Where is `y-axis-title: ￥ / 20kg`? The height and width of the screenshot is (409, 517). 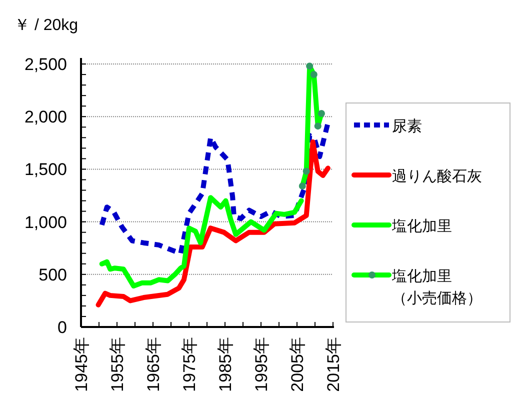 y-axis-title: ￥ / 20kg is located at coordinates (46, 25).